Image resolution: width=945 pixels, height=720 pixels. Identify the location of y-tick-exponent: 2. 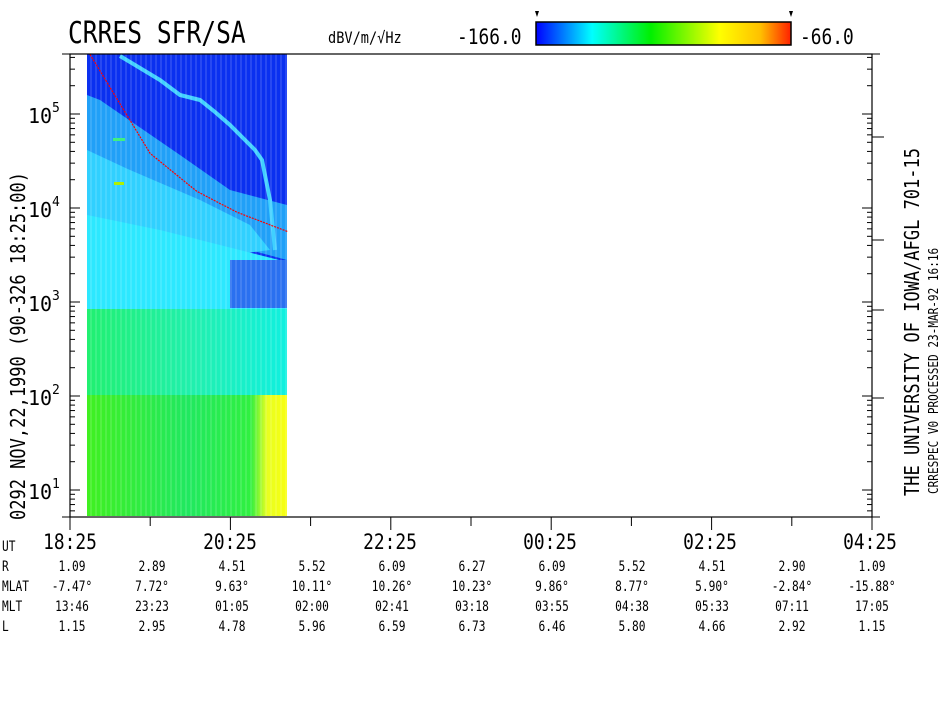
(56, 390).